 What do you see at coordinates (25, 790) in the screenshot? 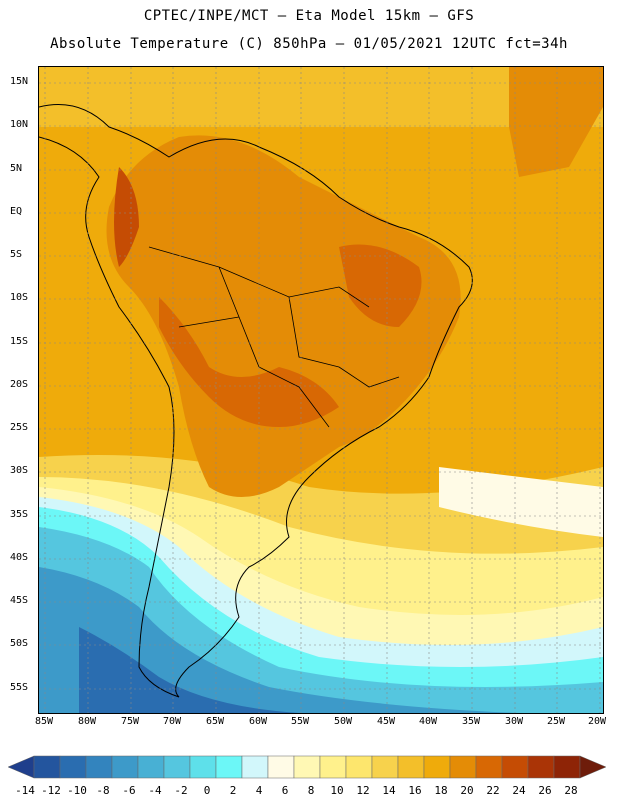
I see `colorbar-label: -14` at bounding box center [25, 790].